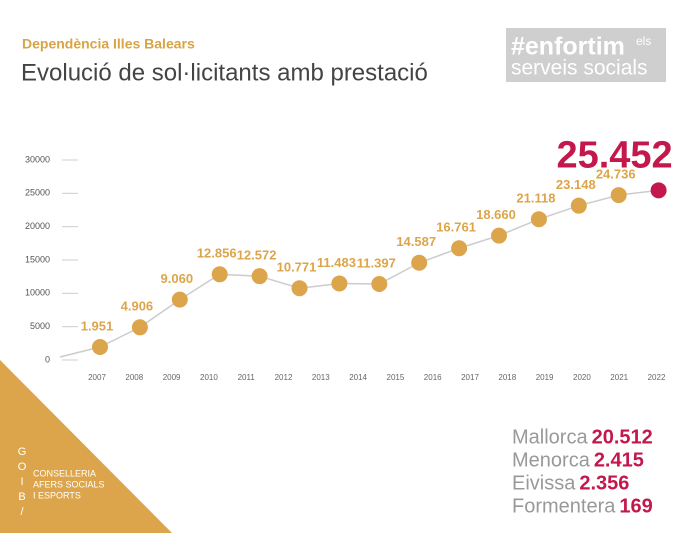 The height and width of the screenshot is (533, 690). Describe the element at coordinates (496, 214) in the screenshot. I see `value-label: 18.660` at that location.